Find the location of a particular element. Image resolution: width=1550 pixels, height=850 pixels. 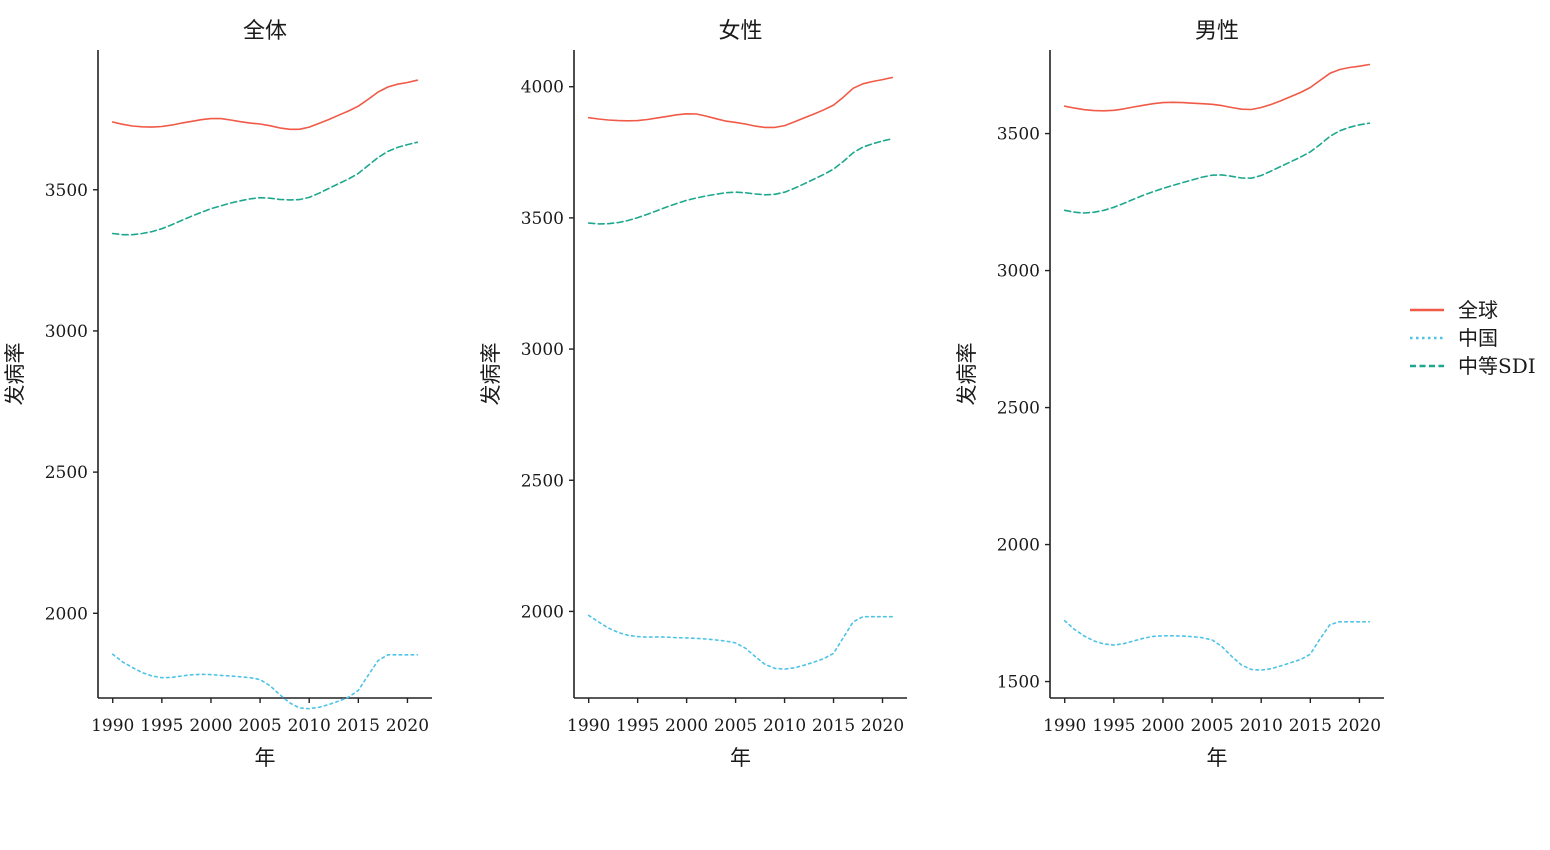

y-tick-label: 4000 is located at coordinates (542, 88).